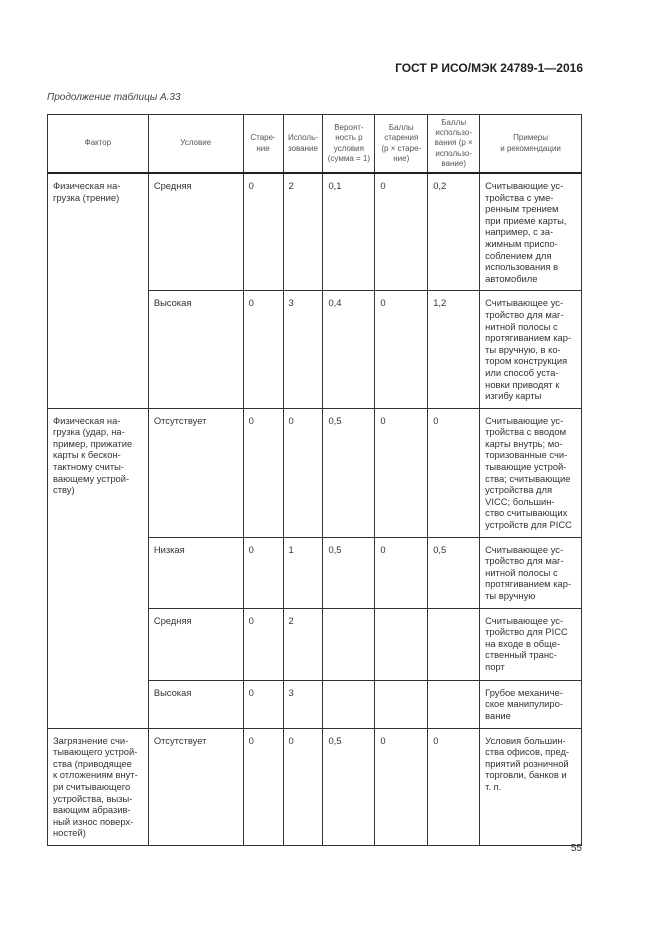 This screenshot has width=661, height=935. I want to click on document-code: ГОСТ Р ИСО/МЭК 24789-1—2016, so click(489, 68).